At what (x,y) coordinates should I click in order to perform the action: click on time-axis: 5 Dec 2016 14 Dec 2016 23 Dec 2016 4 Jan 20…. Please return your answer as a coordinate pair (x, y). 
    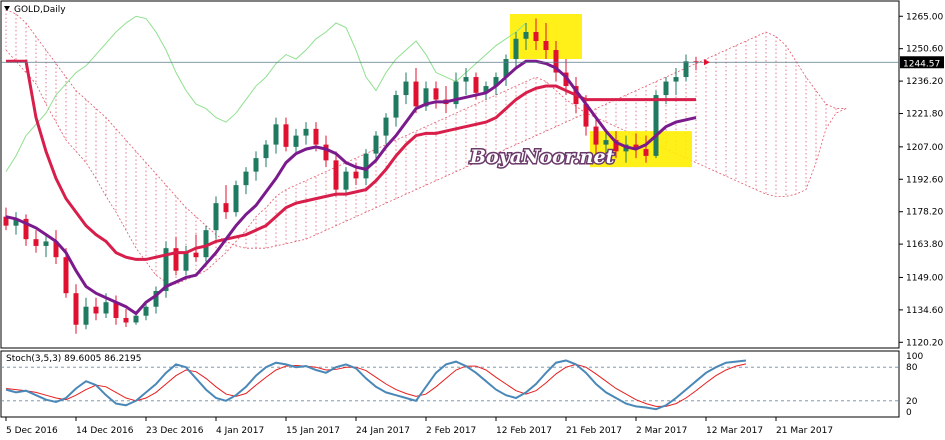
    Looking at the image, I should click on (419, 426).